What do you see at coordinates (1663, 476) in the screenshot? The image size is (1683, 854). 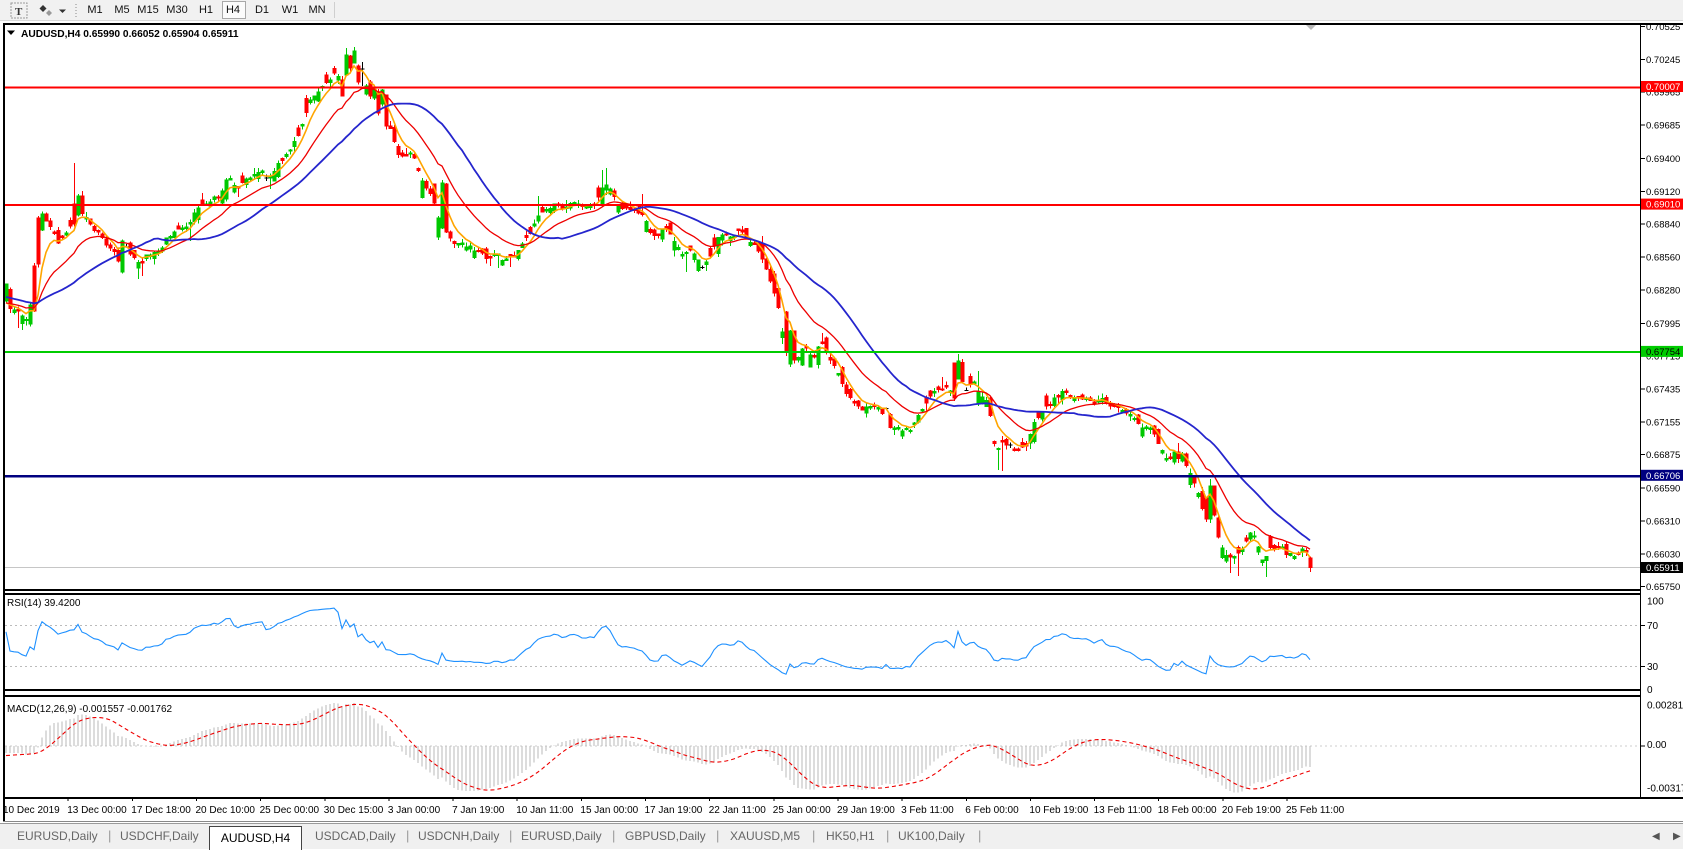 I see `svg-text: 0.66706` at bounding box center [1663, 476].